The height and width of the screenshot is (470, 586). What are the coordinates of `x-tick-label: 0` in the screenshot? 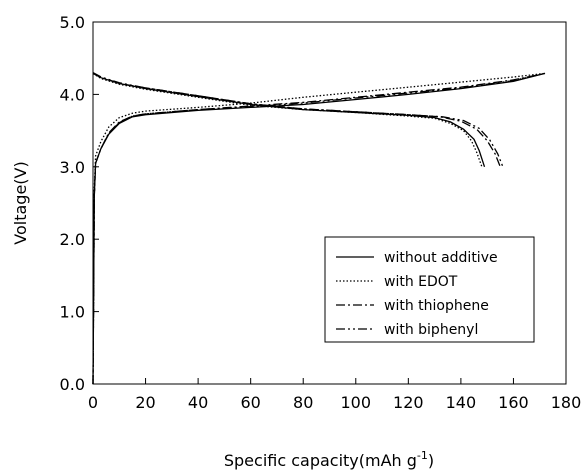 It's located at (93, 402).